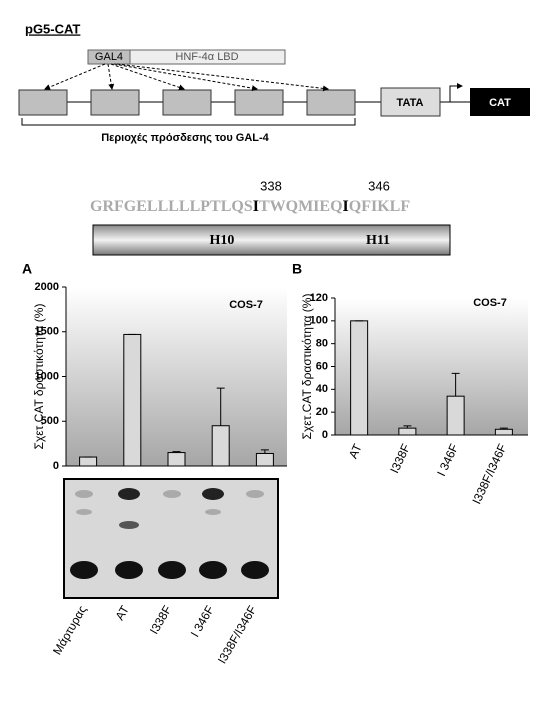 The height and width of the screenshot is (725, 540). I want to click on y-tick-label: 40, so click(322, 389).